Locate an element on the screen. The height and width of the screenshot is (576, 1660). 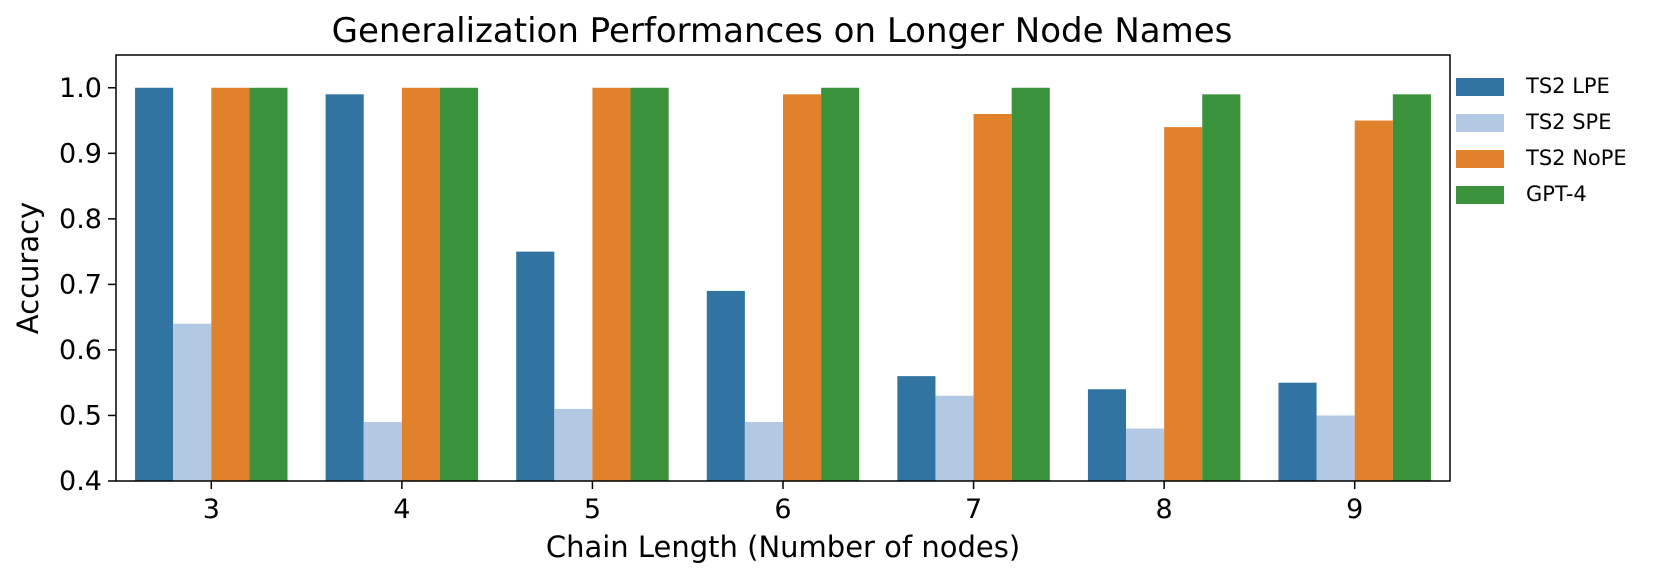
y-axis: 0.4 0.5 0.6 0.7 0.8 0.9 1.0 is located at coordinates (87, 285).